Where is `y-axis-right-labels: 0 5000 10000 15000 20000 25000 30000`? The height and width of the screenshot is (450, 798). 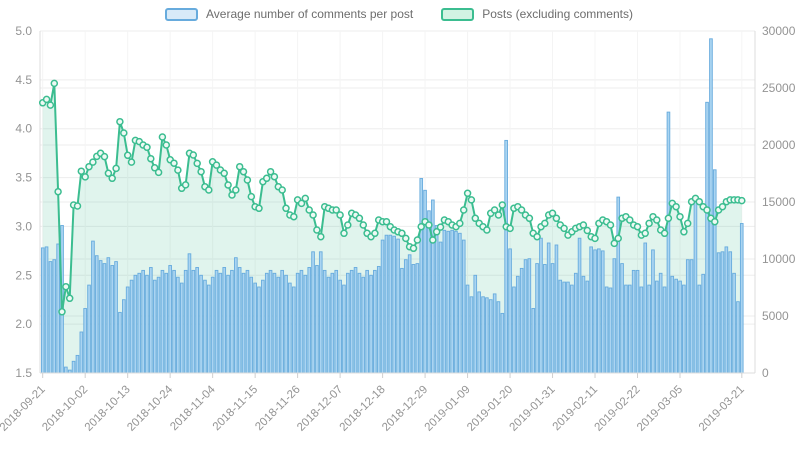 y-axis-right-labels: 0 5000 10000 15000 20000 25000 30000 is located at coordinates (779, 202).